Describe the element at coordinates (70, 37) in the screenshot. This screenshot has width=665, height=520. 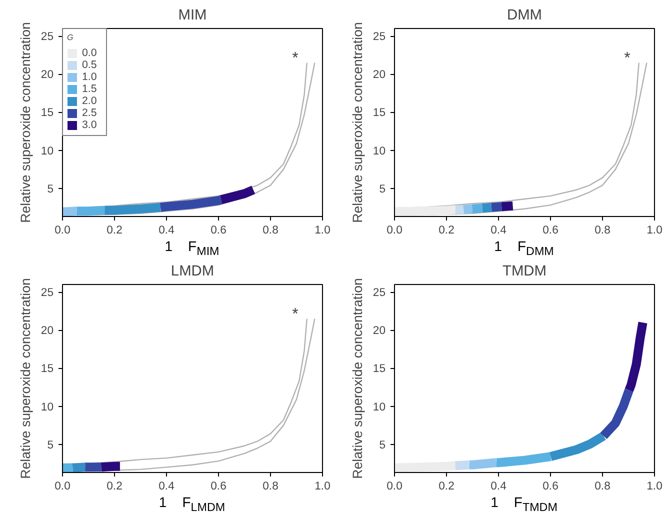
I see `legend-title: G` at that location.